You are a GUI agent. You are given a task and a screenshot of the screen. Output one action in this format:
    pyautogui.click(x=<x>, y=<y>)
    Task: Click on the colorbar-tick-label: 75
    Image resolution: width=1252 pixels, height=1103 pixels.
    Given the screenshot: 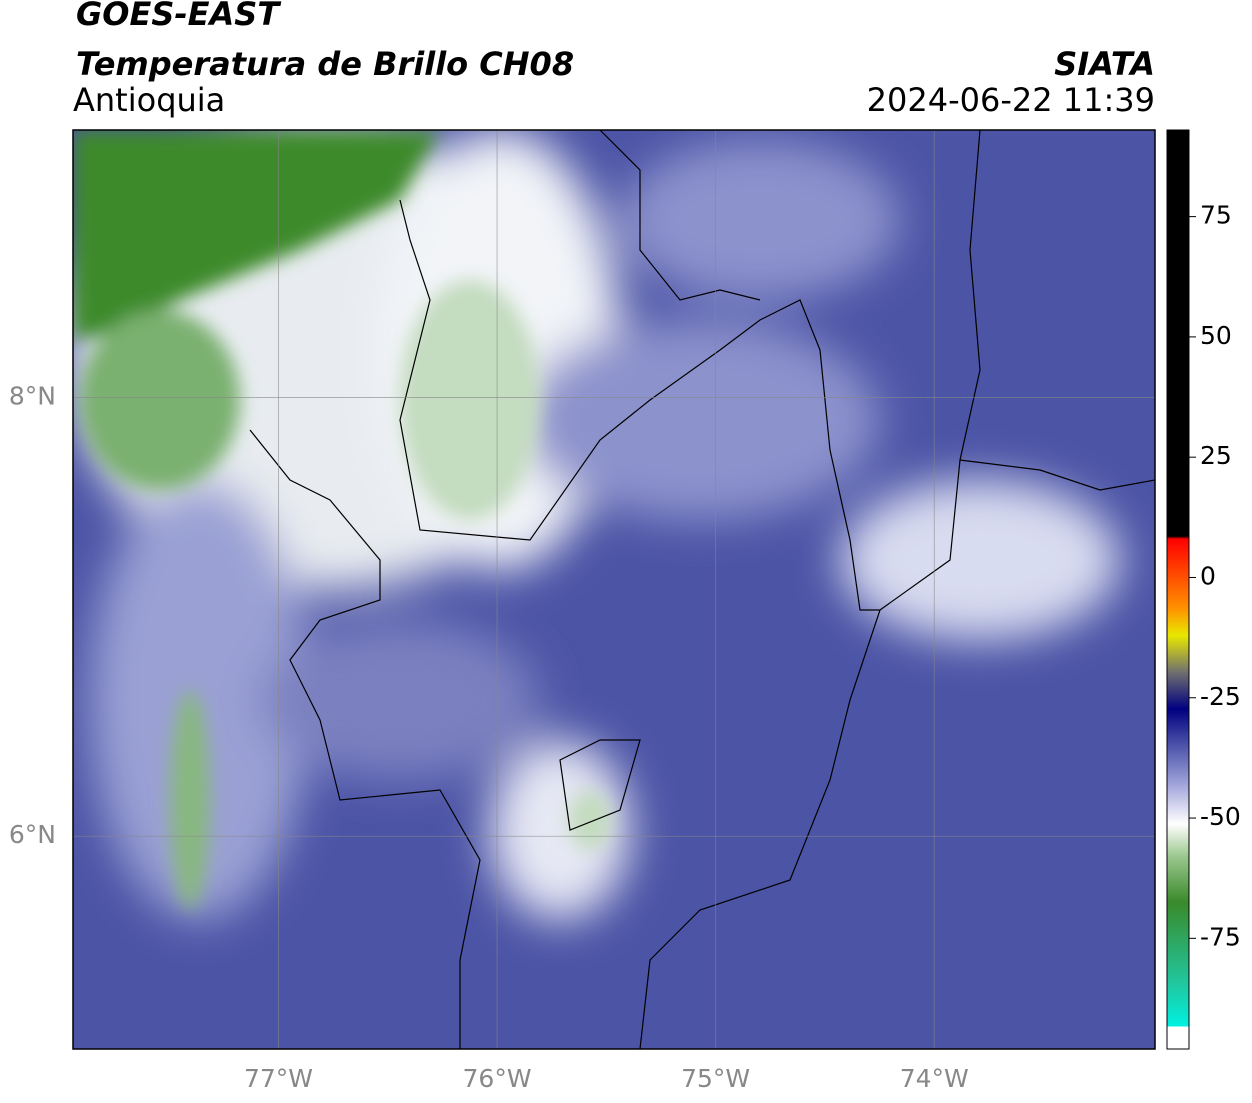 What is the action you would take?
    pyautogui.click(x=1216, y=215)
    